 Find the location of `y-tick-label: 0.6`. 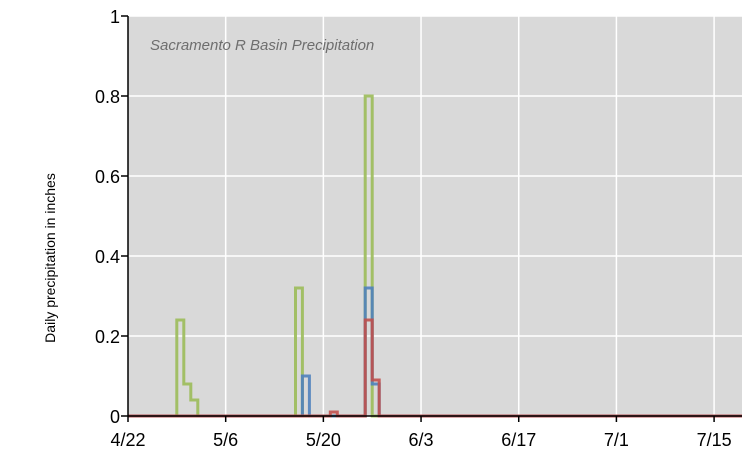

y-tick-label: 0.6 is located at coordinates (107, 177).